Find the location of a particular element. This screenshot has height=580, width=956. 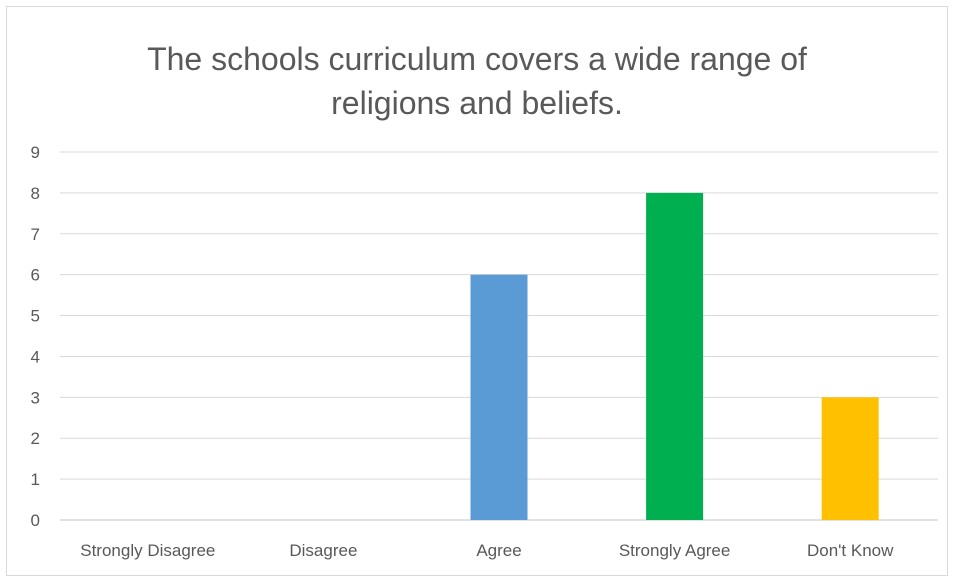

y-axis-ticks: 0 1 2 3 4 5 6 7 8 9 is located at coordinates (35, 336).